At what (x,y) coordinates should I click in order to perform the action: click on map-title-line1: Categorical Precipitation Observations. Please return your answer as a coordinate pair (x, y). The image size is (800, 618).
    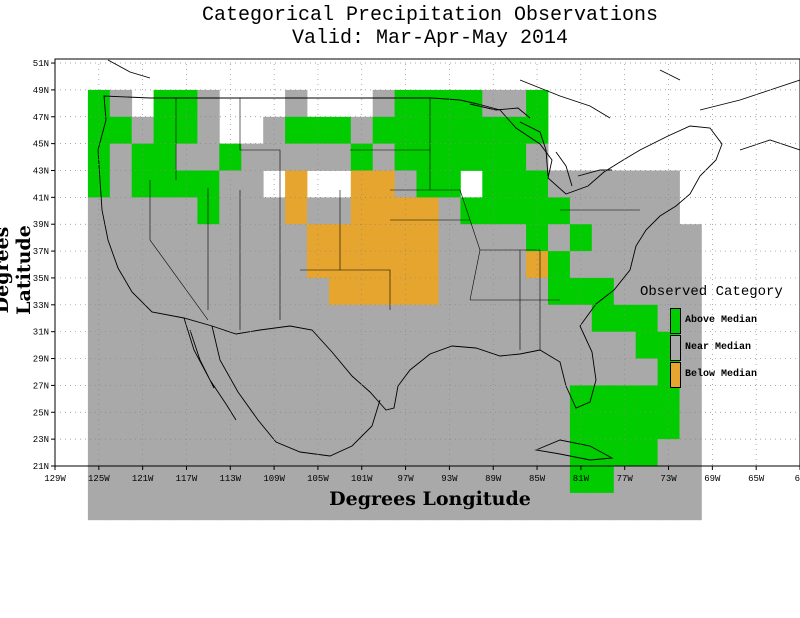
    Looking at the image, I should click on (430, 15).